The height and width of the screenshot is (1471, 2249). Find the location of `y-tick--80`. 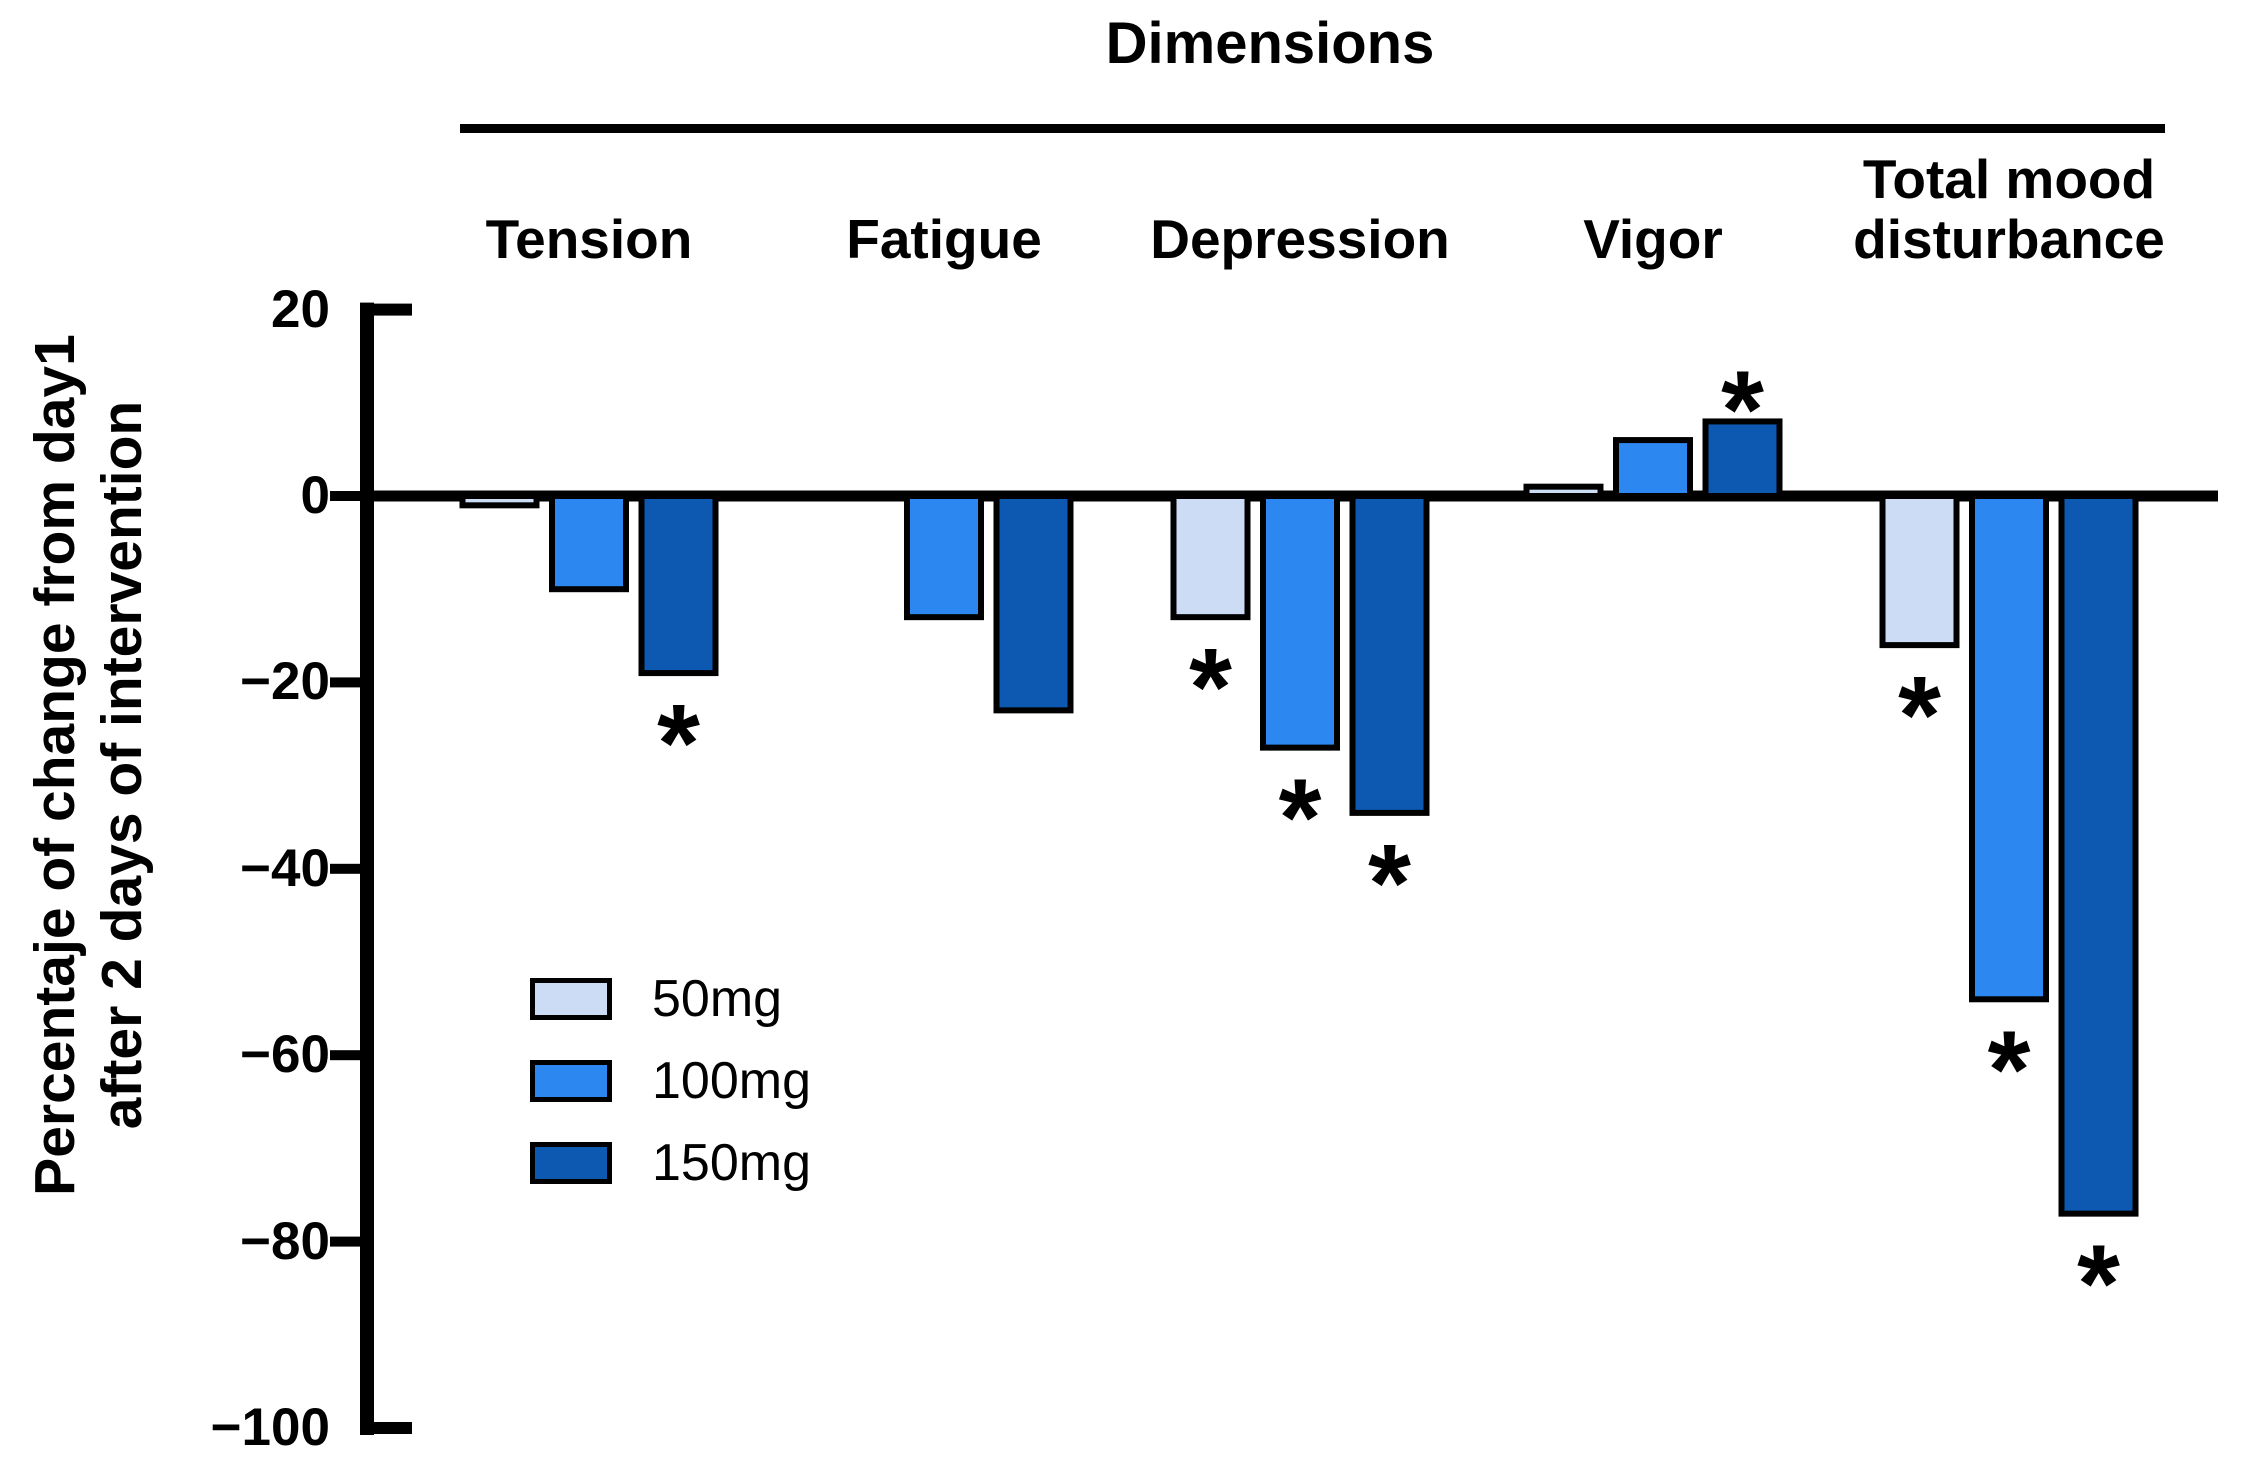

y-tick--80 is located at coordinates (345, 1241).